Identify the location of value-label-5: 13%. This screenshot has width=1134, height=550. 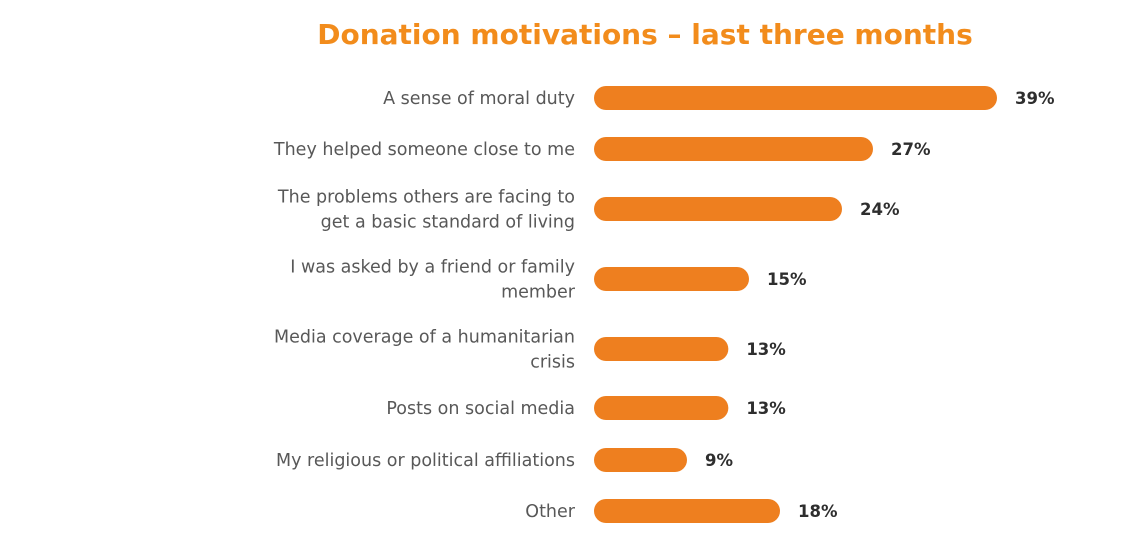
(766, 408).